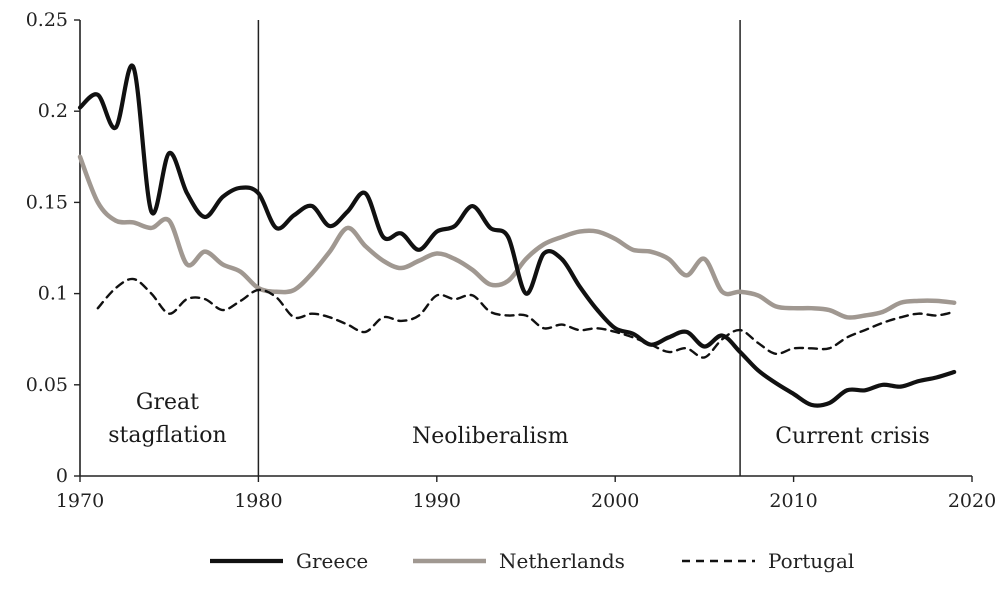 The width and height of the screenshot is (1008, 591). What do you see at coordinates (793, 501) in the screenshot?
I see `x-tick-label: 2010` at bounding box center [793, 501].